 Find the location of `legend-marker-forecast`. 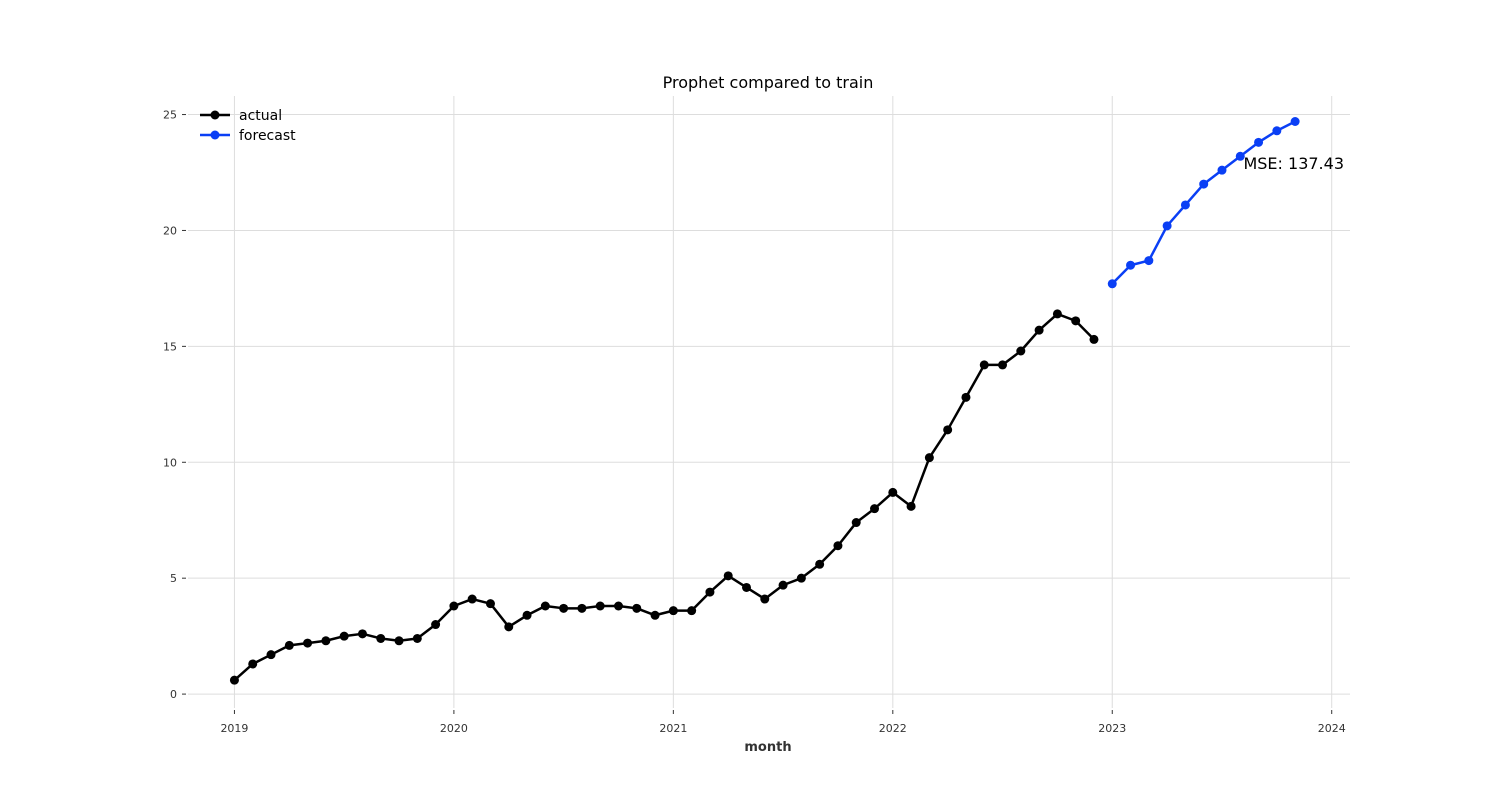

legend-marker-forecast is located at coordinates (215, 135).